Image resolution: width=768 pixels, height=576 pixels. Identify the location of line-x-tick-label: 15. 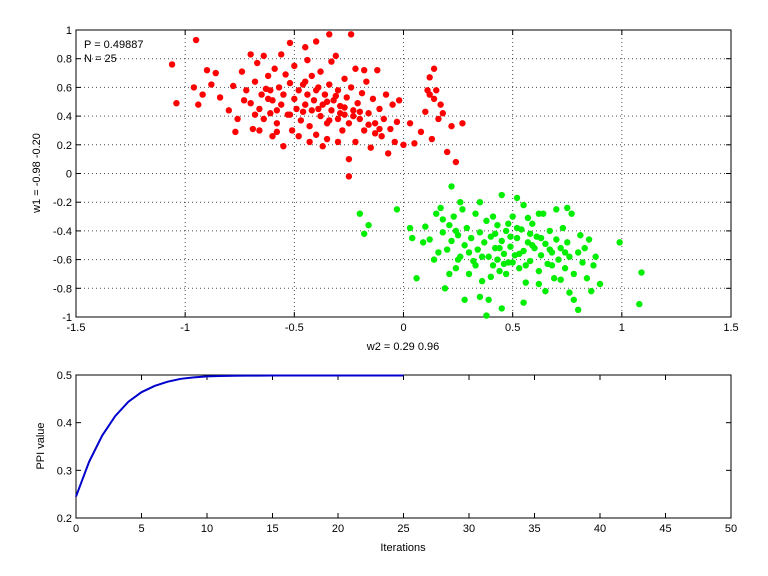
(272, 529).